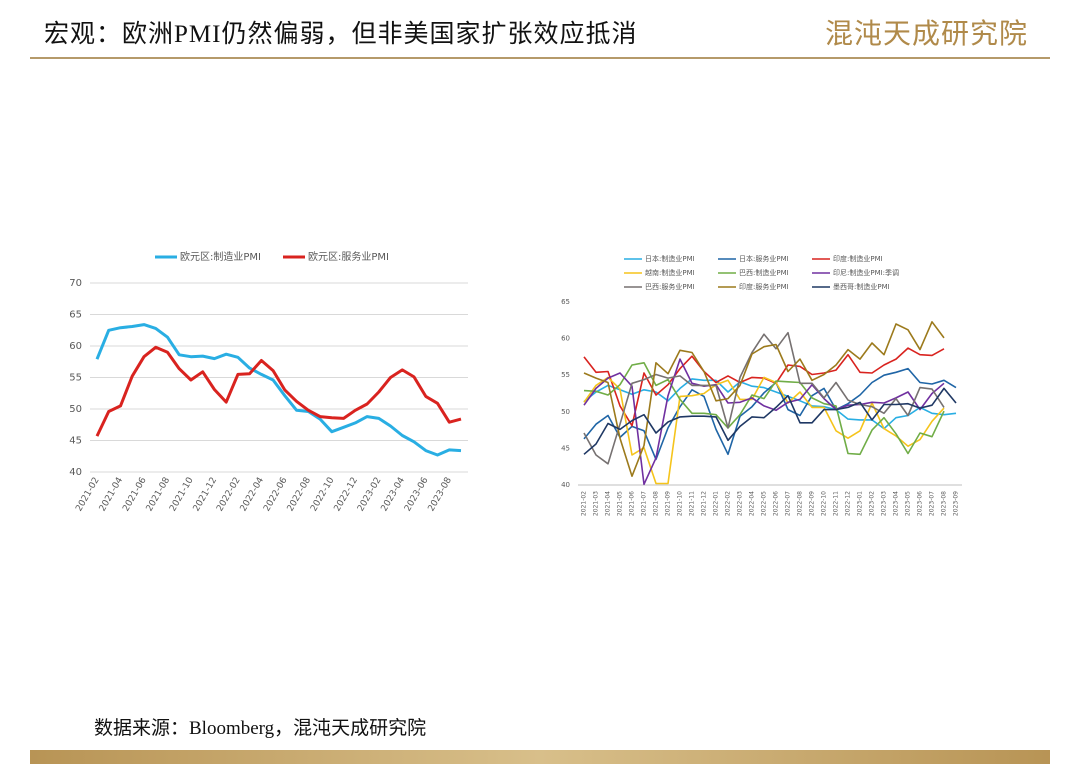 The image size is (1080, 764). I want to click on x-tick-label: 2022-10, so click(824, 503).